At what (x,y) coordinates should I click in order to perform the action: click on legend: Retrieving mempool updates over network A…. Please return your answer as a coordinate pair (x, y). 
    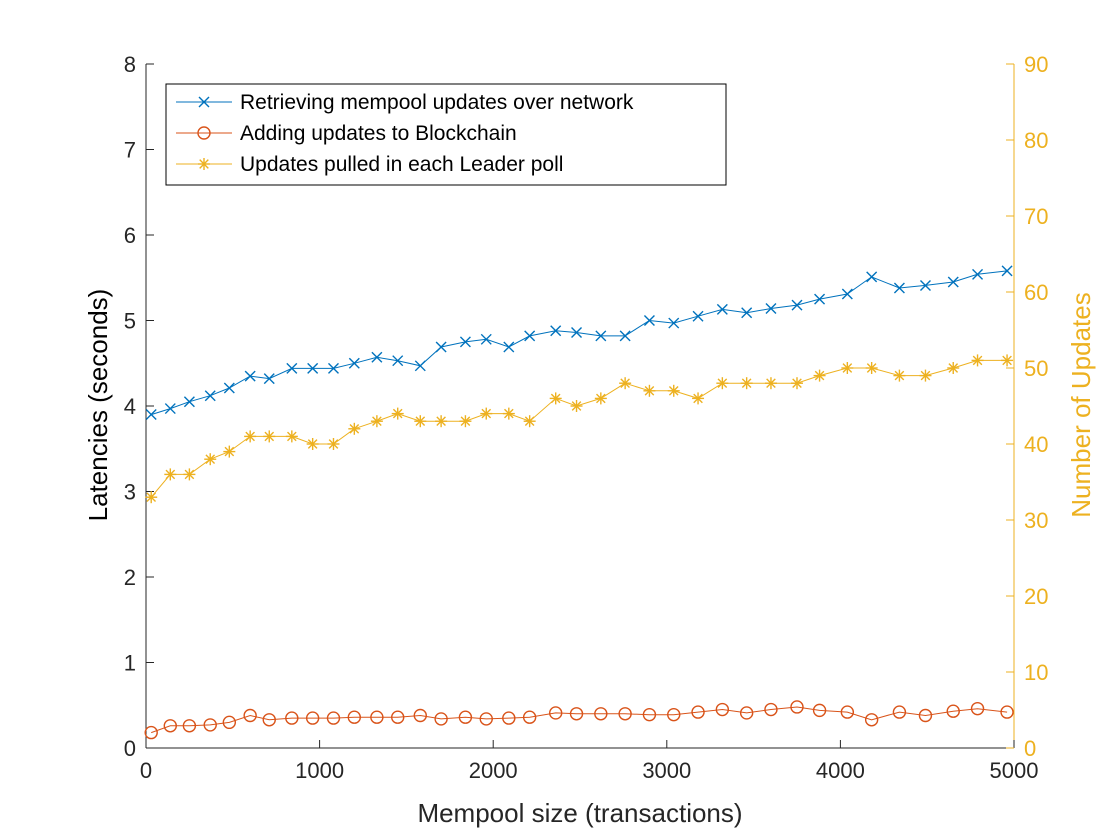
    Looking at the image, I should click on (446, 134).